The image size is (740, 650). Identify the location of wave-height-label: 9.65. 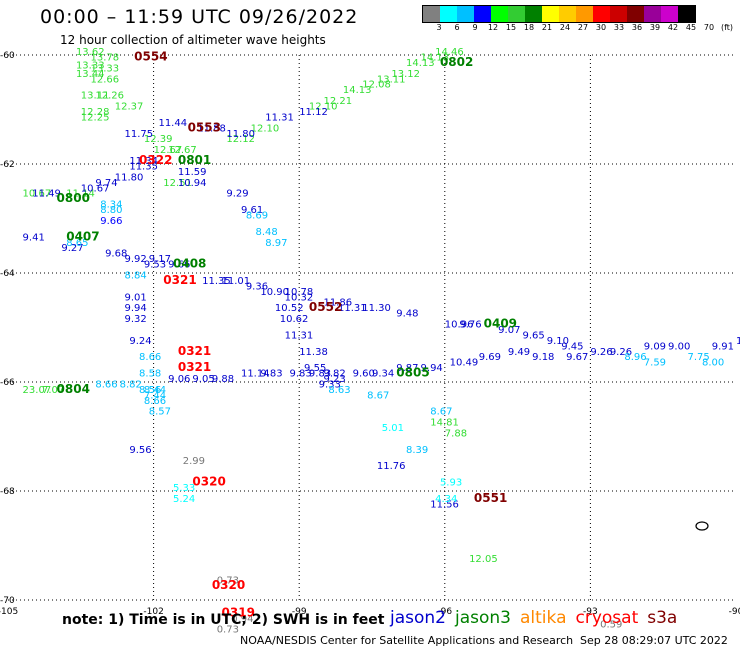
(533, 335).